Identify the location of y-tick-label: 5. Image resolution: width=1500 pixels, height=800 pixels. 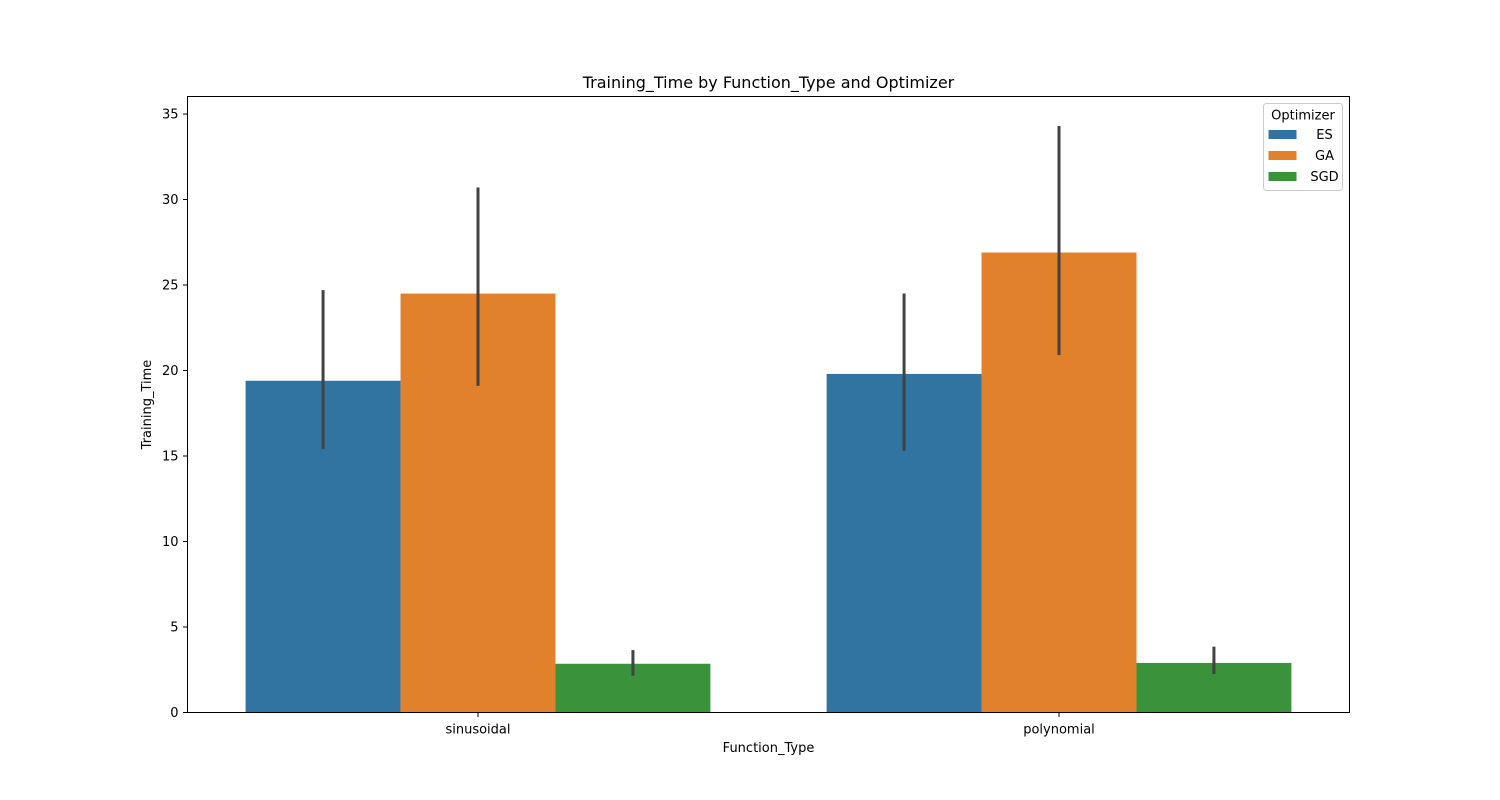
(174, 628).